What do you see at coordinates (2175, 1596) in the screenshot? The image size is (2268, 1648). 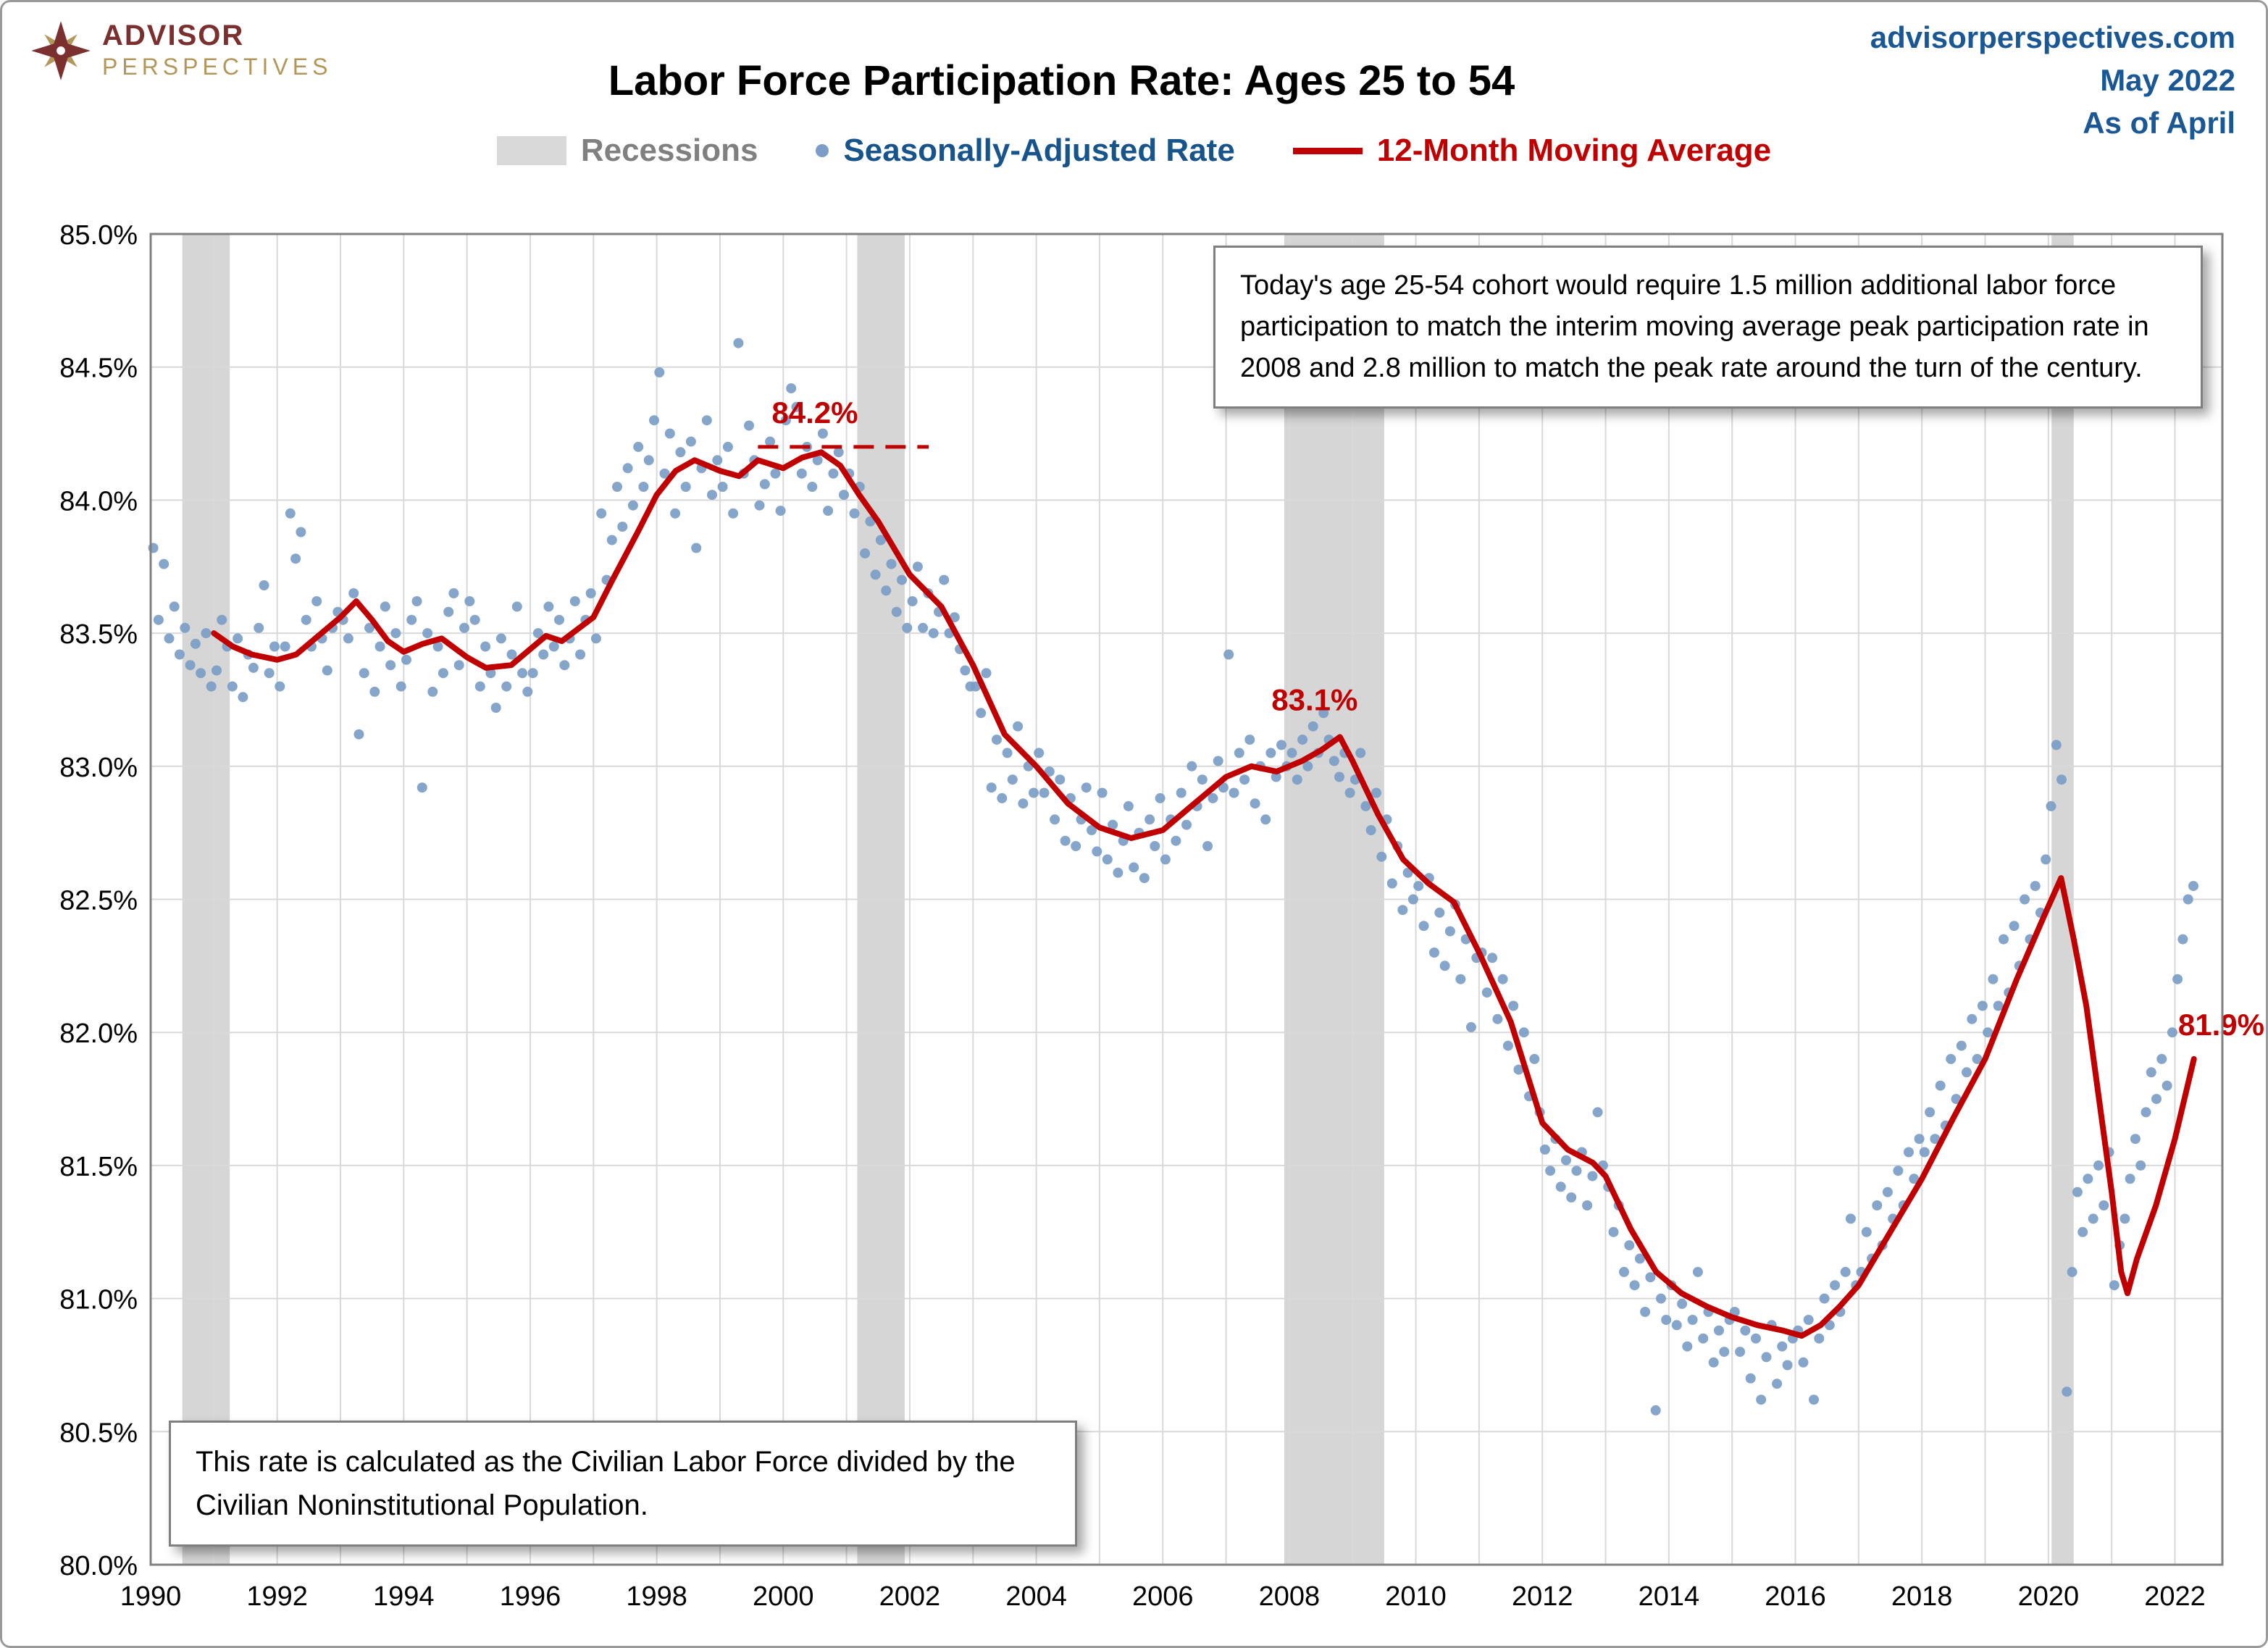 I see `x-axis-tick-label: 2022` at bounding box center [2175, 1596].